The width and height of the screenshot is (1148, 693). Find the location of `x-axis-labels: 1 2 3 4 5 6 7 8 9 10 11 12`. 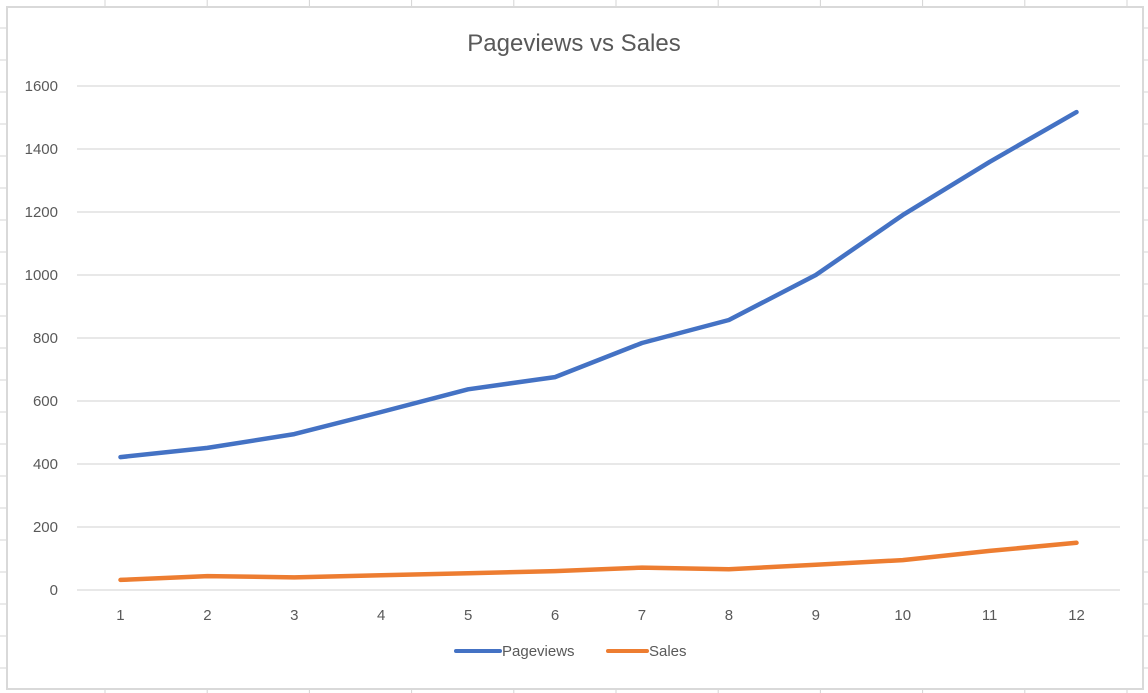

x-axis-labels: 1 2 3 4 5 6 7 8 9 10 11 12 is located at coordinates (600, 615).